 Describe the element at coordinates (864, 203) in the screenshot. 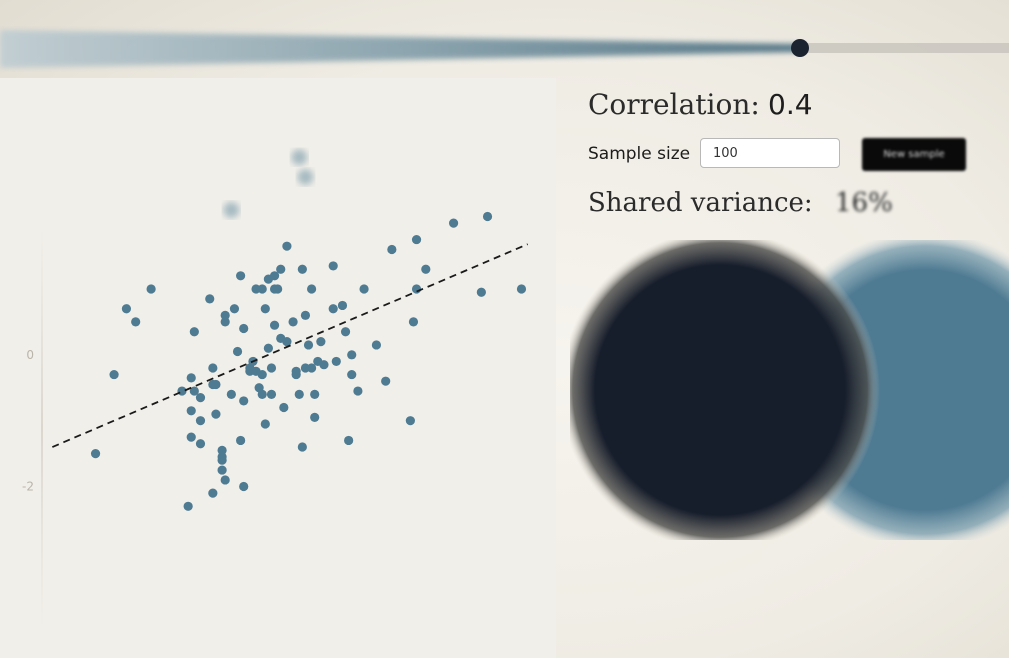

I see `shared-variance-value: 16%` at that location.